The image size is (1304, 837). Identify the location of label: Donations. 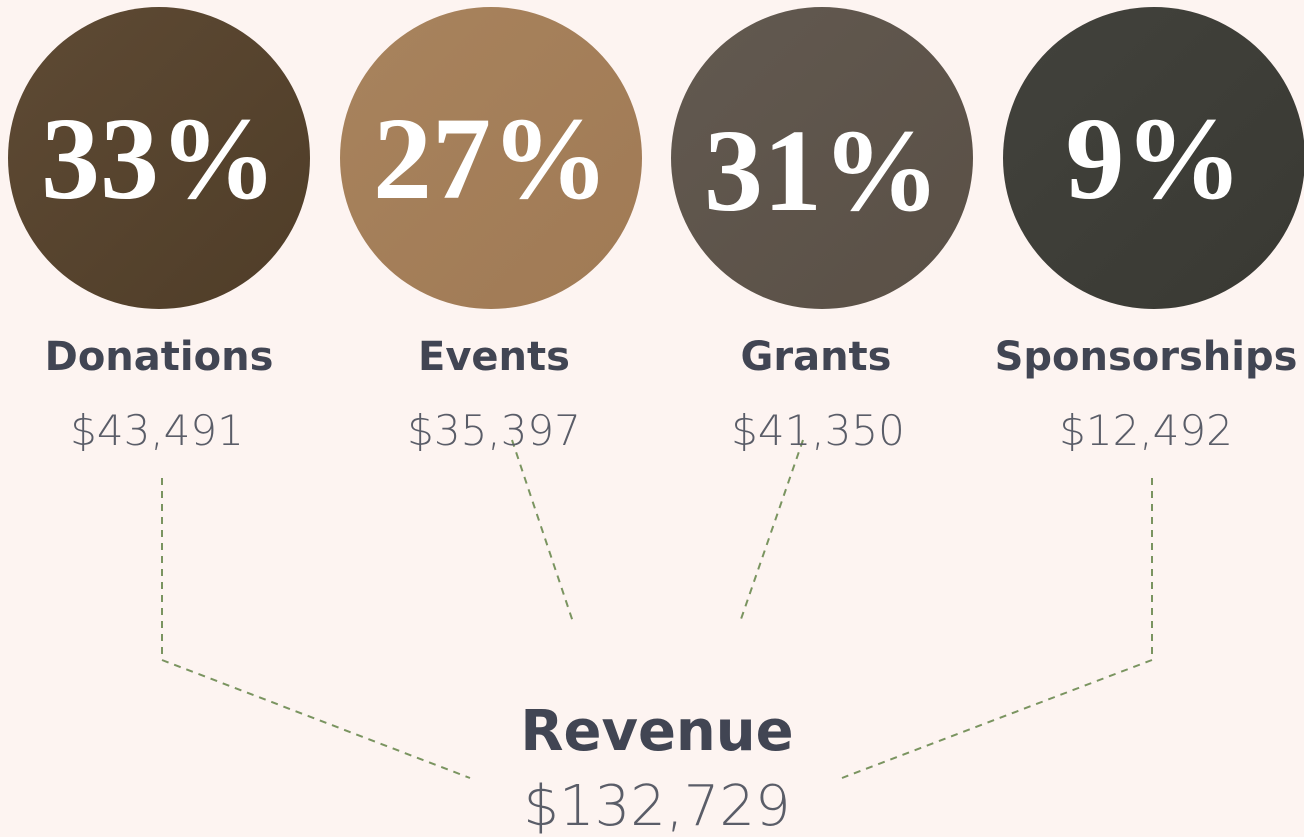
(159, 357).